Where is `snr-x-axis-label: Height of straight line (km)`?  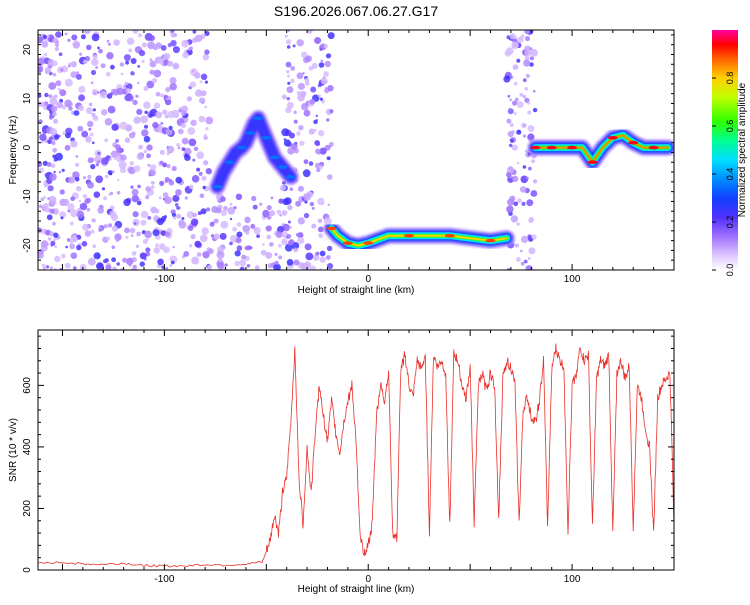
snr-x-axis-label: Height of straight line (km) is located at coordinates (356, 589).